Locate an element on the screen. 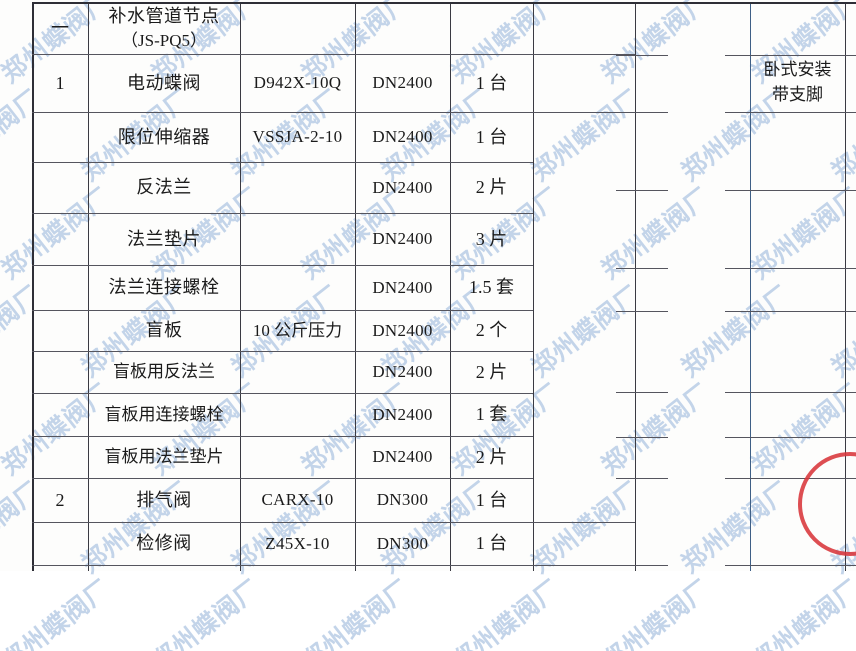  cell-model-text: 10 公斤压力 is located at coordinates (297, 330).